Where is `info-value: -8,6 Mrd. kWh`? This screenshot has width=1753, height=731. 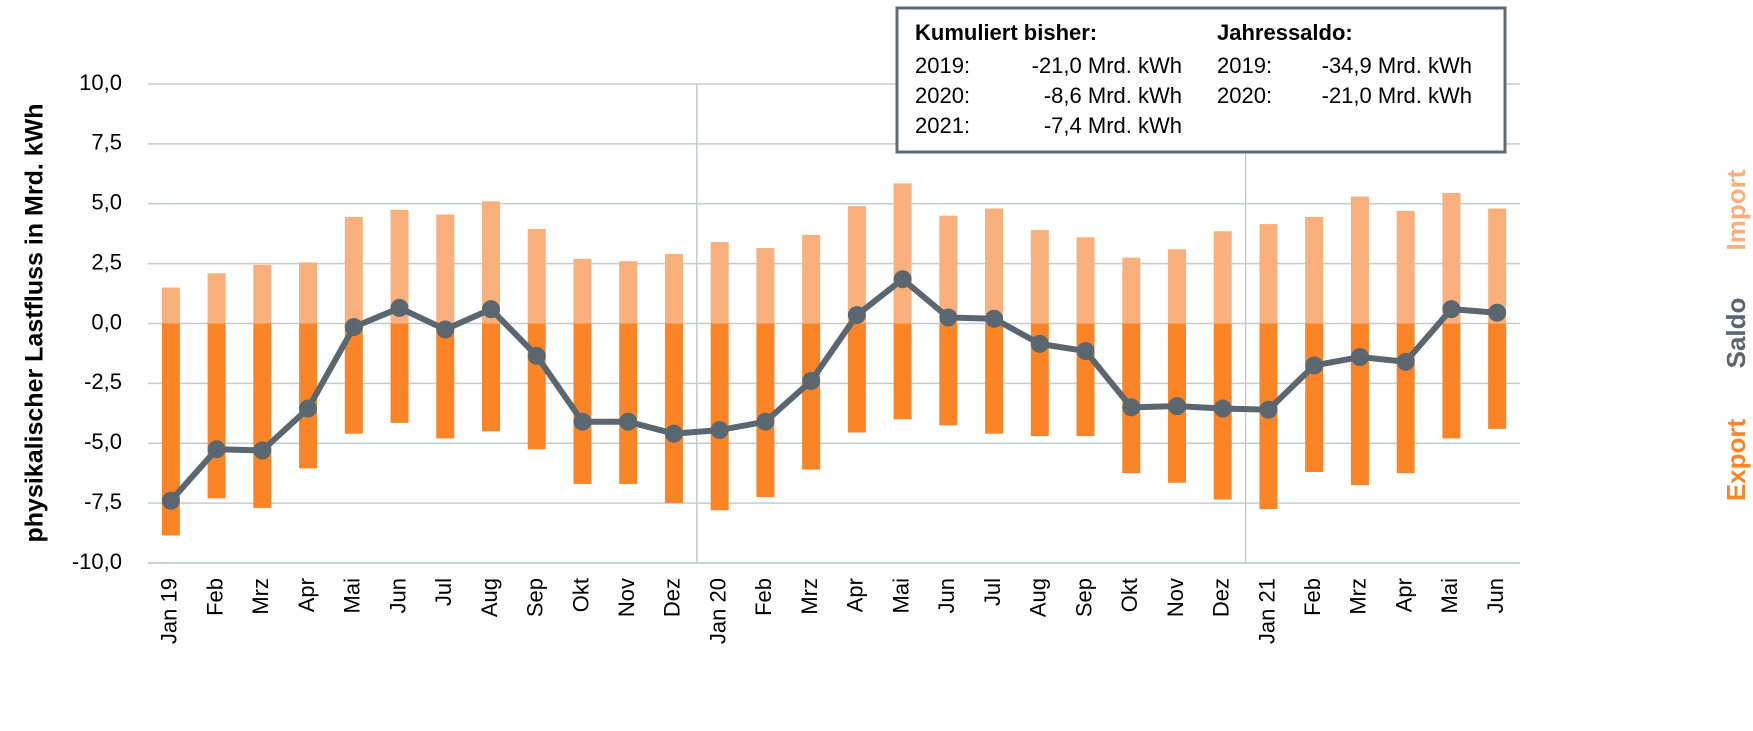 info-value: -8,6 Mrd. kWh is located at coordinates (1113, 95).